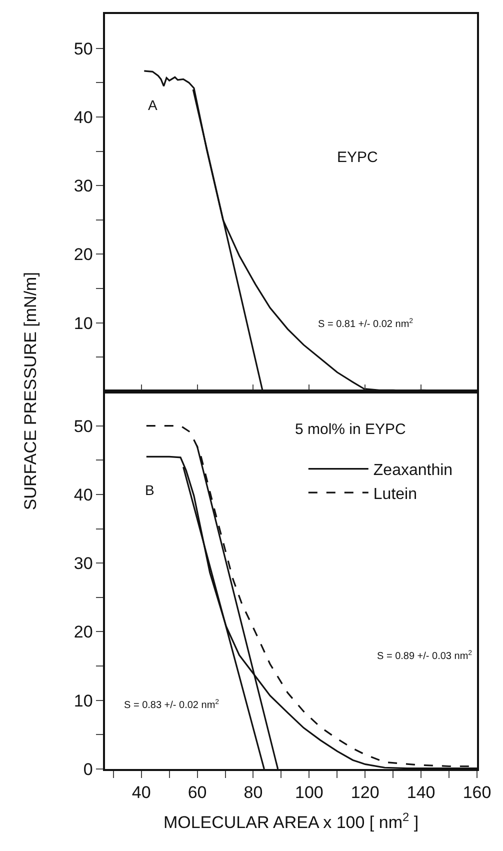 The image size is (503, 851). Describe the element at coordinates (149, 490) in the screenshot. I see `annotation: B` at that location.